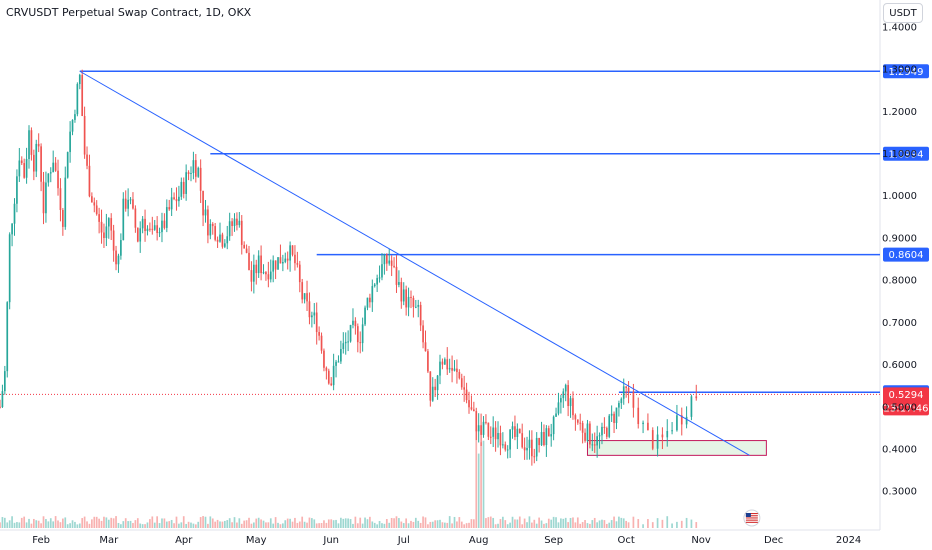 This screenshot has width=932, height=550. Describe the element at coordinates (906, 153) in the screenshot. I see `level-tag` at that location.